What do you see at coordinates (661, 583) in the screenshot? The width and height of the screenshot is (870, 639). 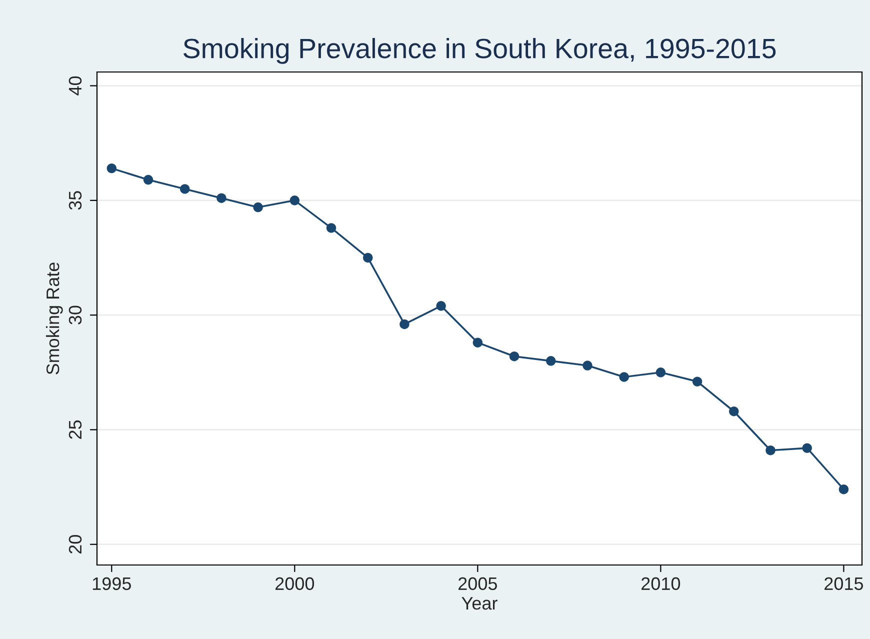 I see `x-tick-label: 2010` at bounding box center [661, 583].